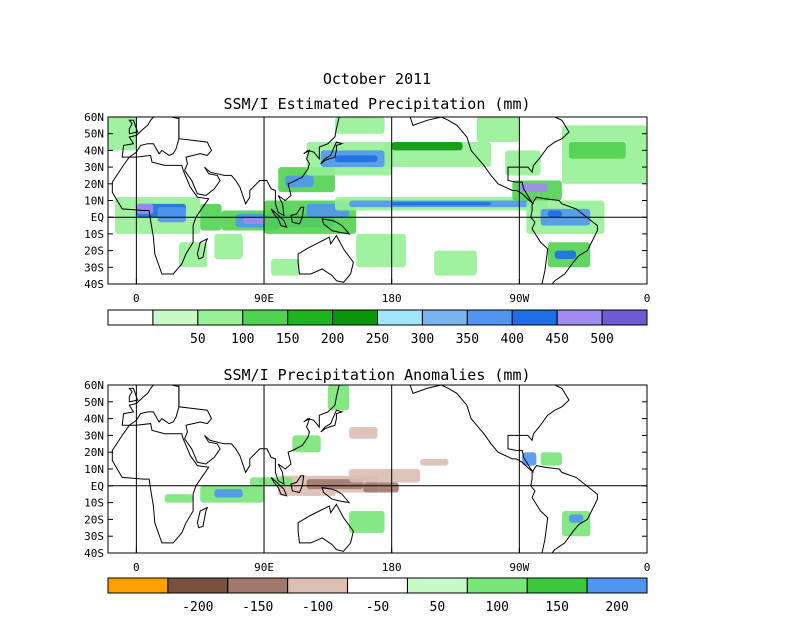 This screenshot has height=618, width=800. What do you see at coordinates (377, 596) in the screenshot?
I see `precipitation-anomaly-colorbar: -200 -150 -100 -50 50 100 150 200` at bounding box center [377, 596].